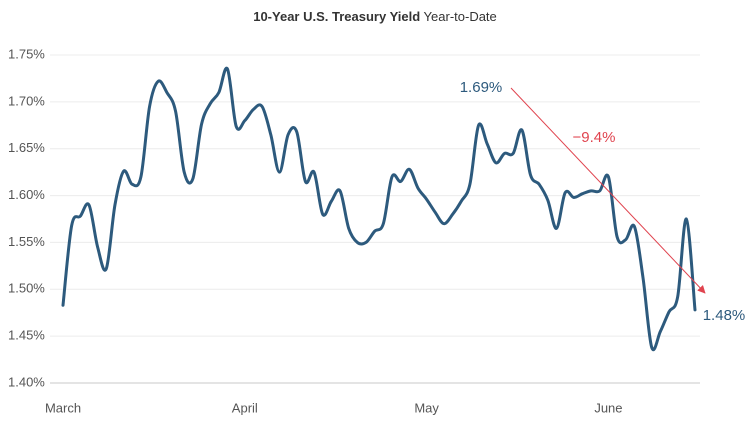  I want to click on change-arrow, so click(608, 190).